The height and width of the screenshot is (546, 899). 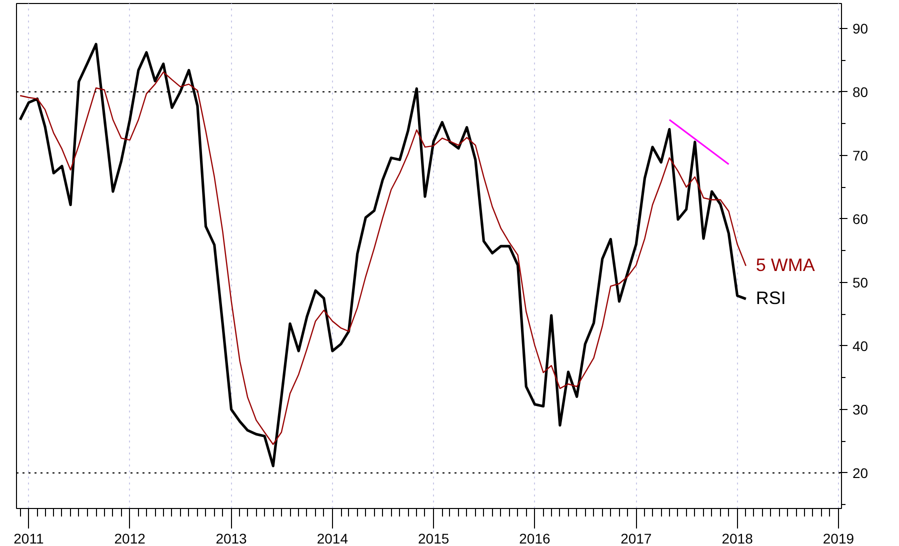 I want to click on y-tick-label: 20, so click(x=860, y=472).